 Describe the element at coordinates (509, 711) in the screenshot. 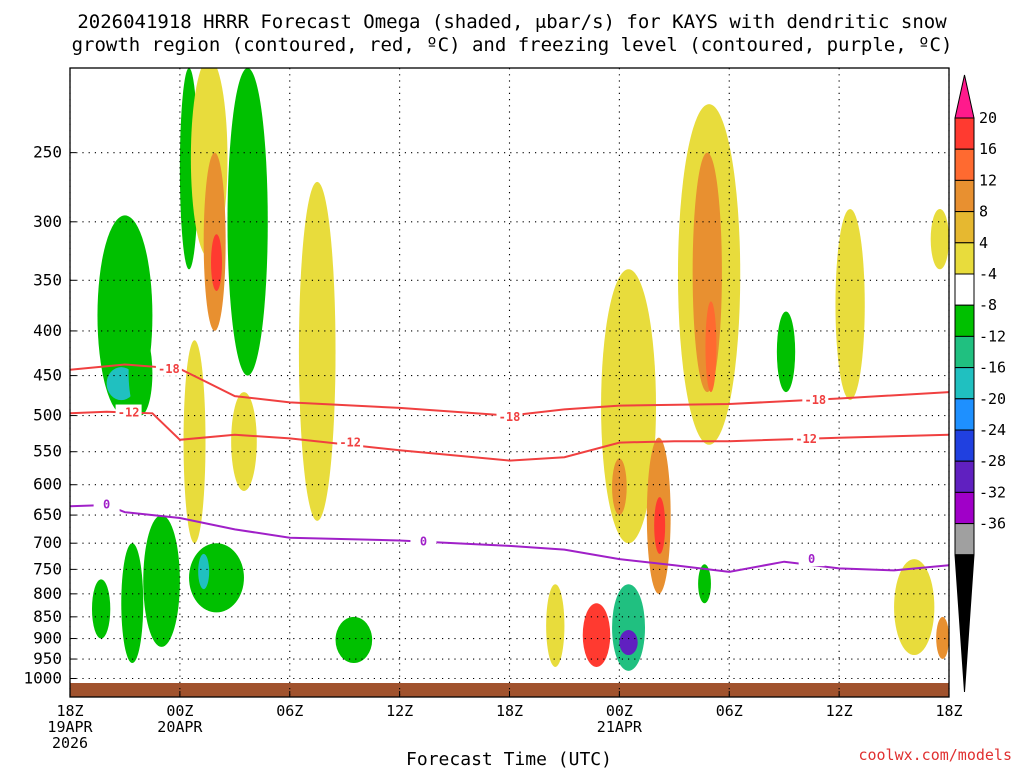

I see `x-tick-label-24-0: 18Z` at that location.